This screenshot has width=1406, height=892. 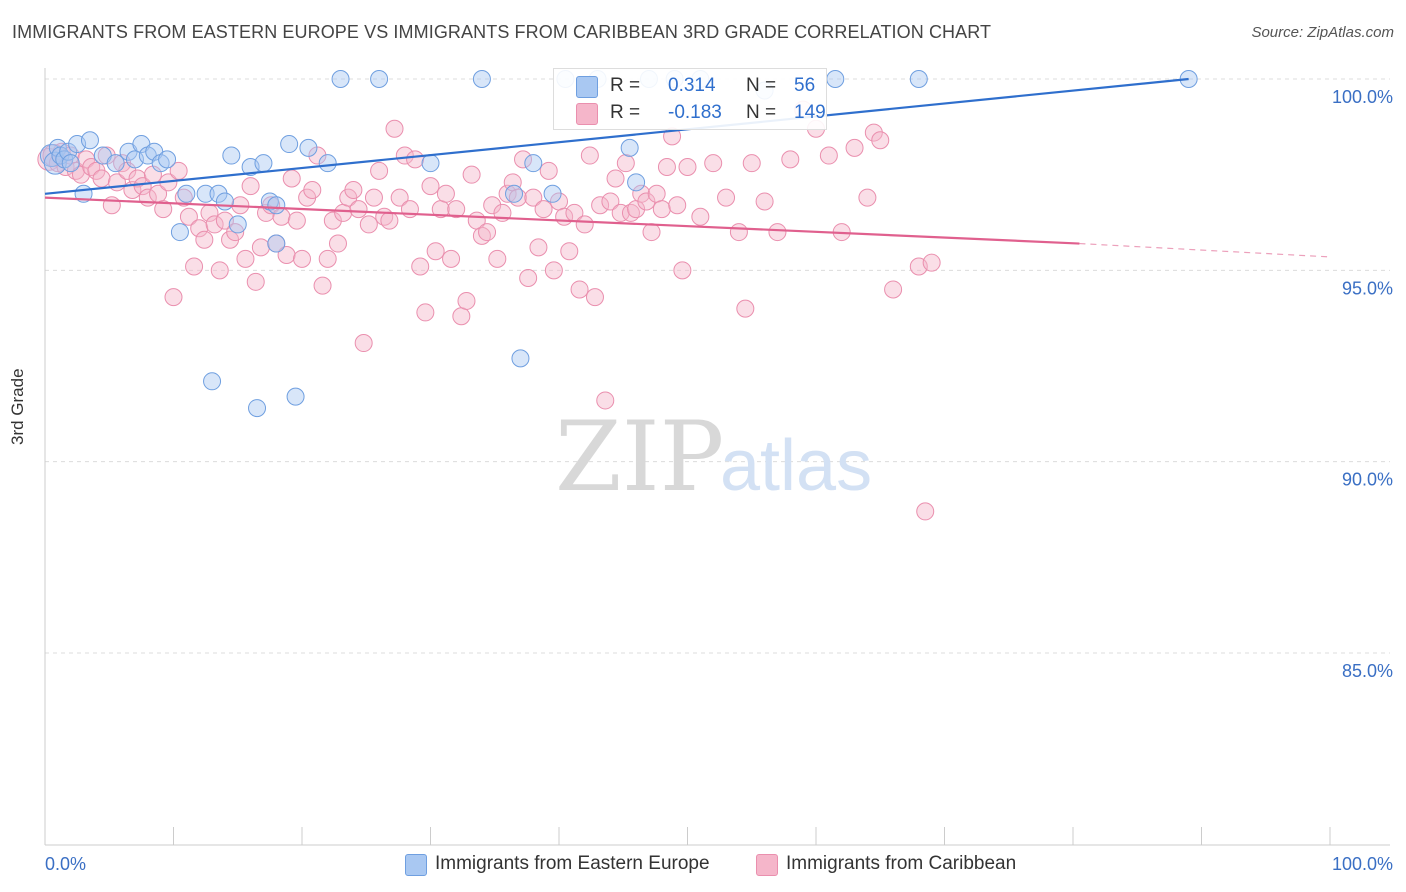 I want to click on bottom-legend-label: Immigrants from Eastern Europe, so click(x=572, y=863).